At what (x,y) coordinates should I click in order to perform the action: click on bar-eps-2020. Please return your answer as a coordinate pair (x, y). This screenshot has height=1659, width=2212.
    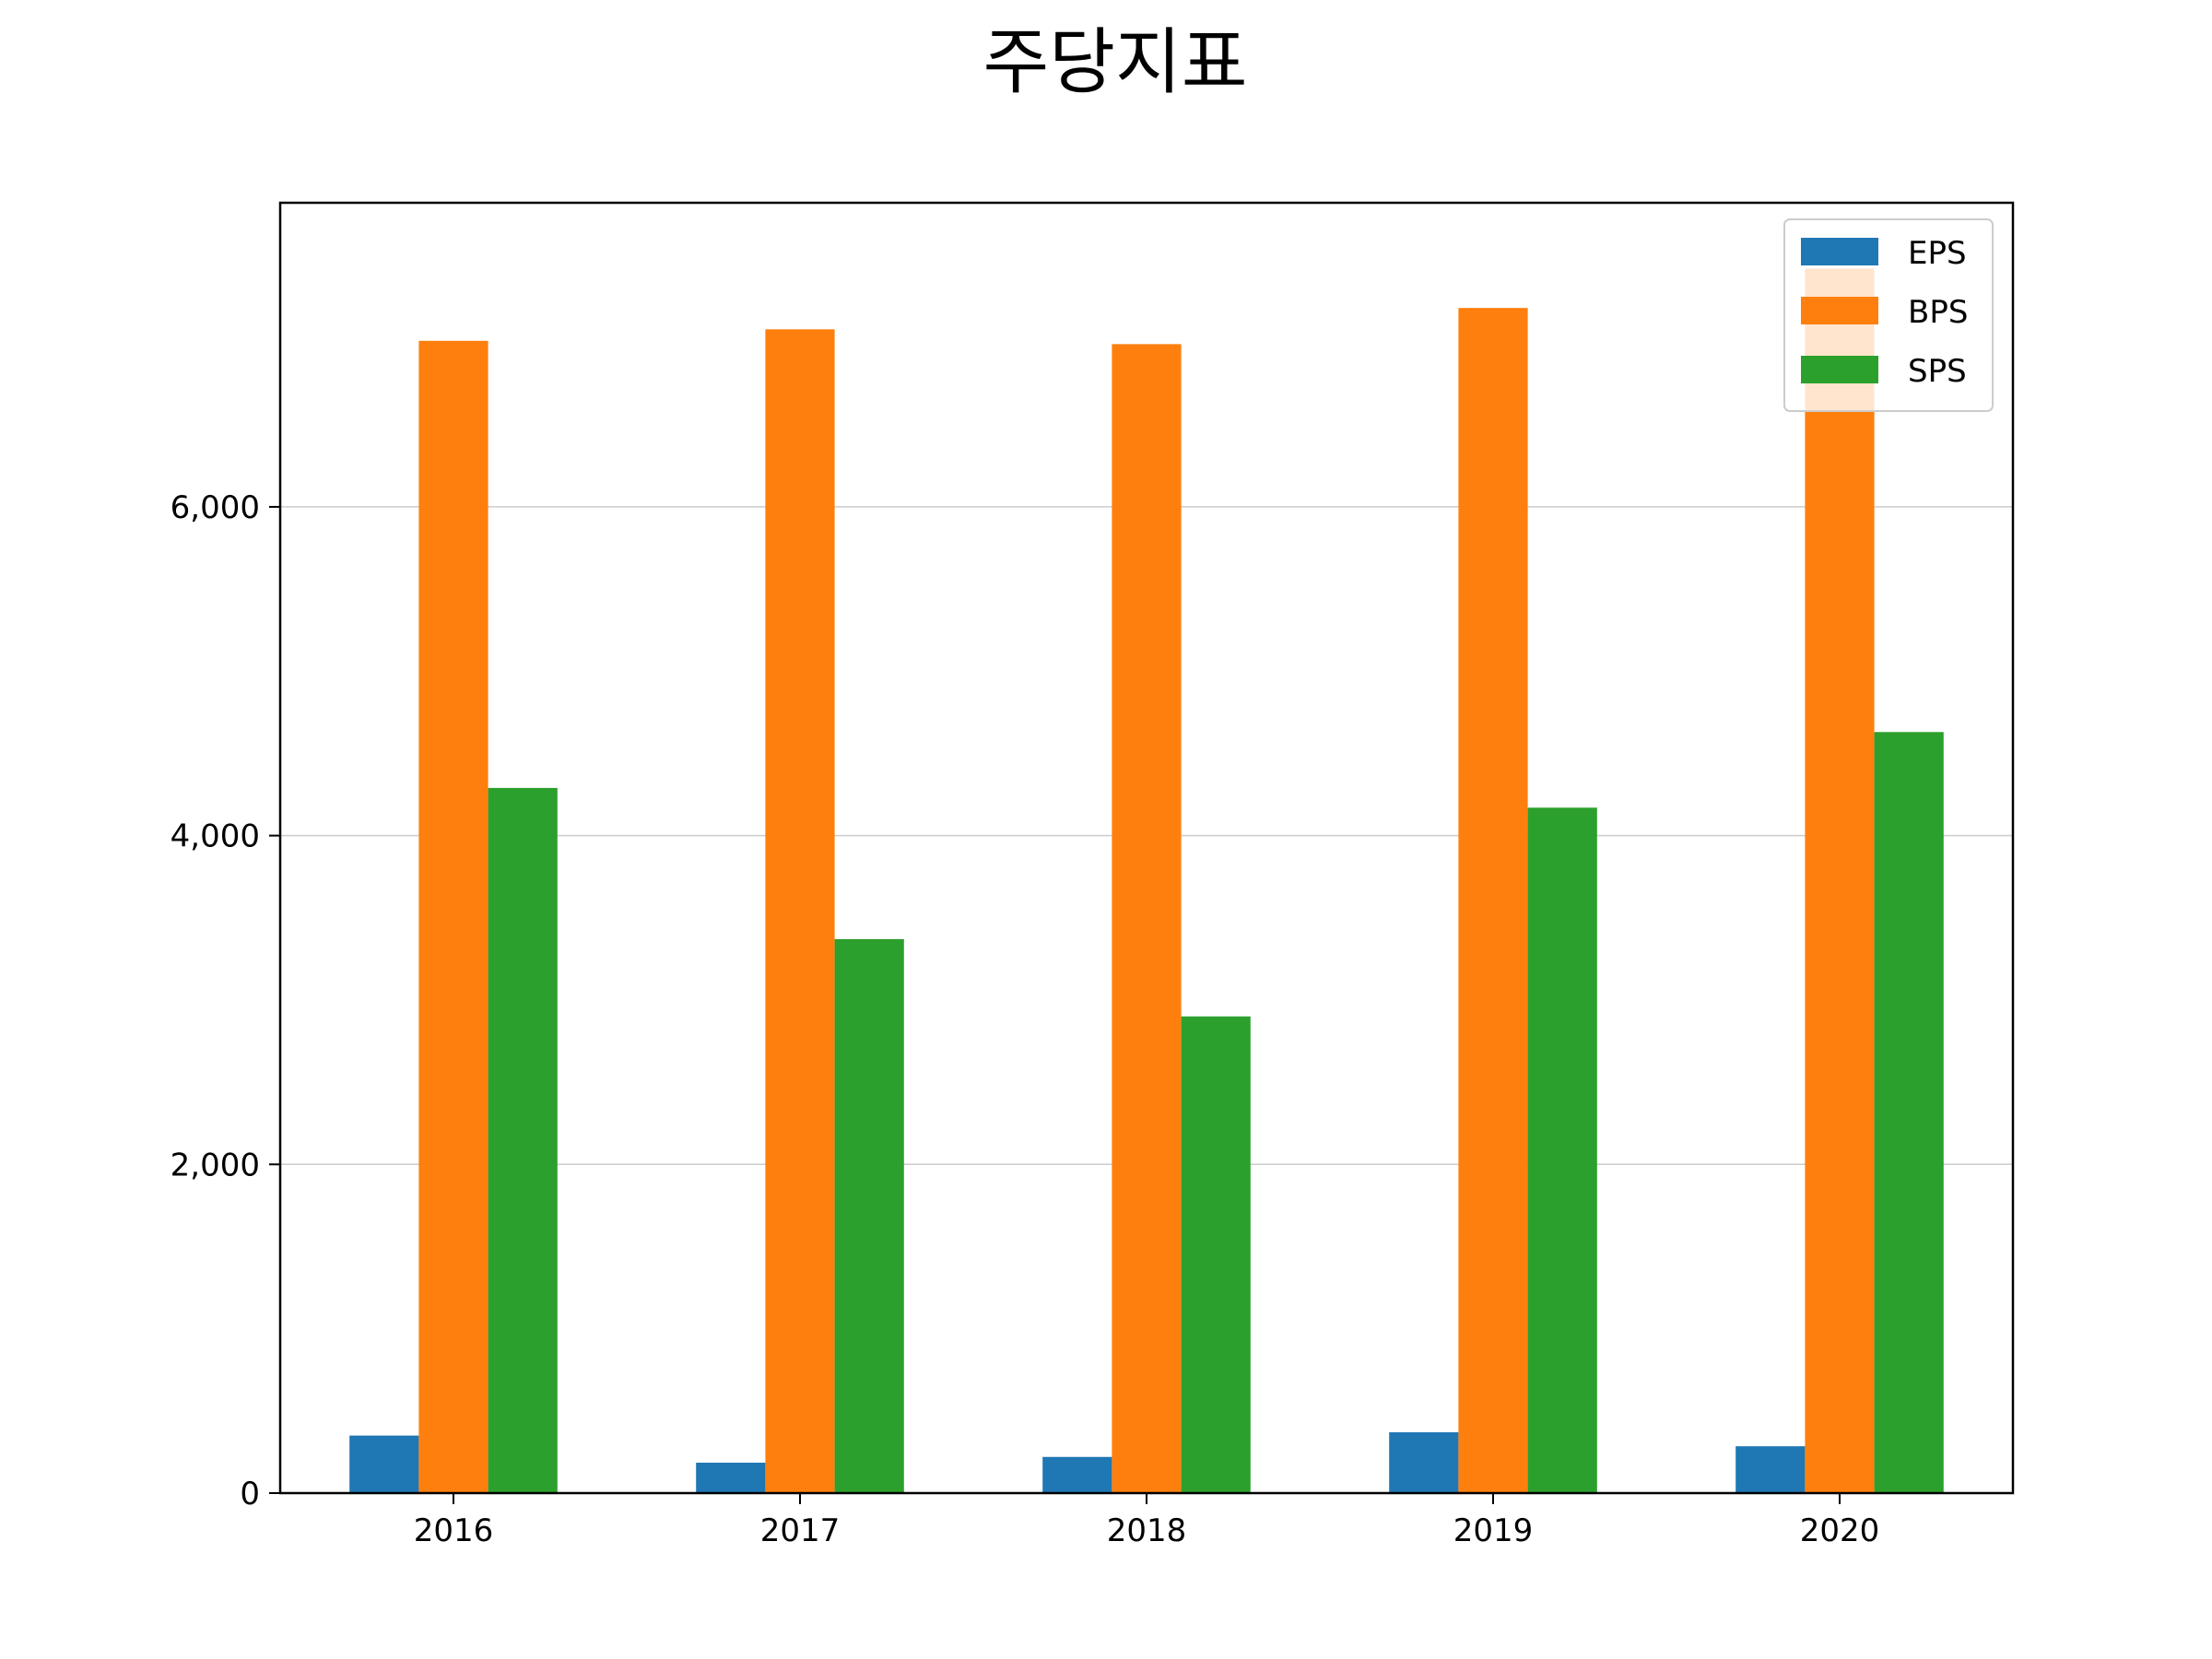
    Looking at the image, I should click on (1770, 1469).